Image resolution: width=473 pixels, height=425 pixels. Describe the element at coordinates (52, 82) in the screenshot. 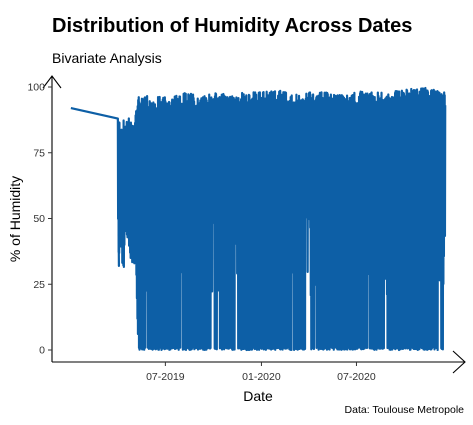

I see `y-axis-arrowhead` at that location.